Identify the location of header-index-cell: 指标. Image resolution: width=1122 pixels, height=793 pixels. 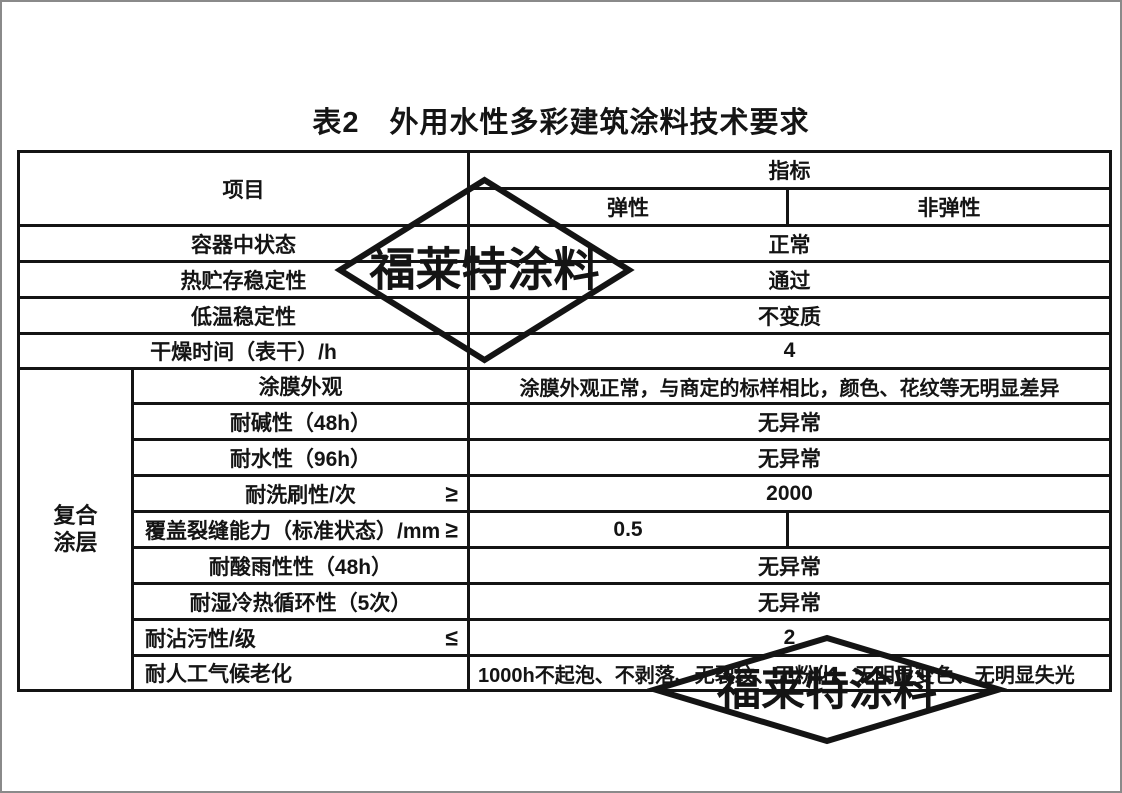
(789, 170).